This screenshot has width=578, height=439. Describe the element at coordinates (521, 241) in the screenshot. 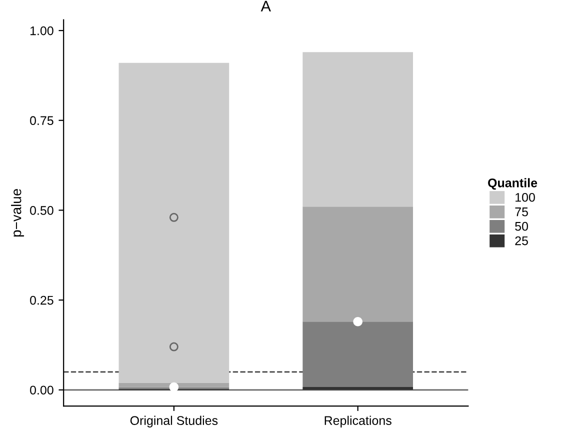

I see `legend-label: 25` at that location.